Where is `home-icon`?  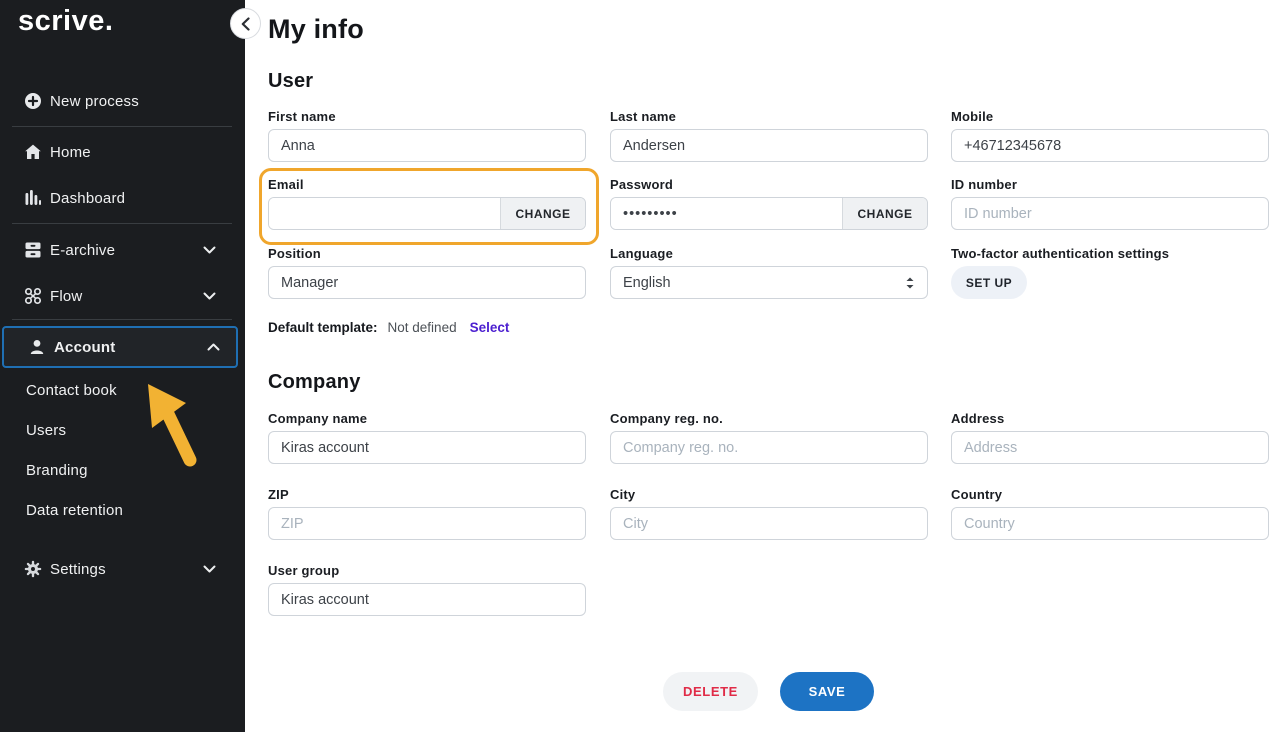 home-icon is located at coordinates (33, 152).